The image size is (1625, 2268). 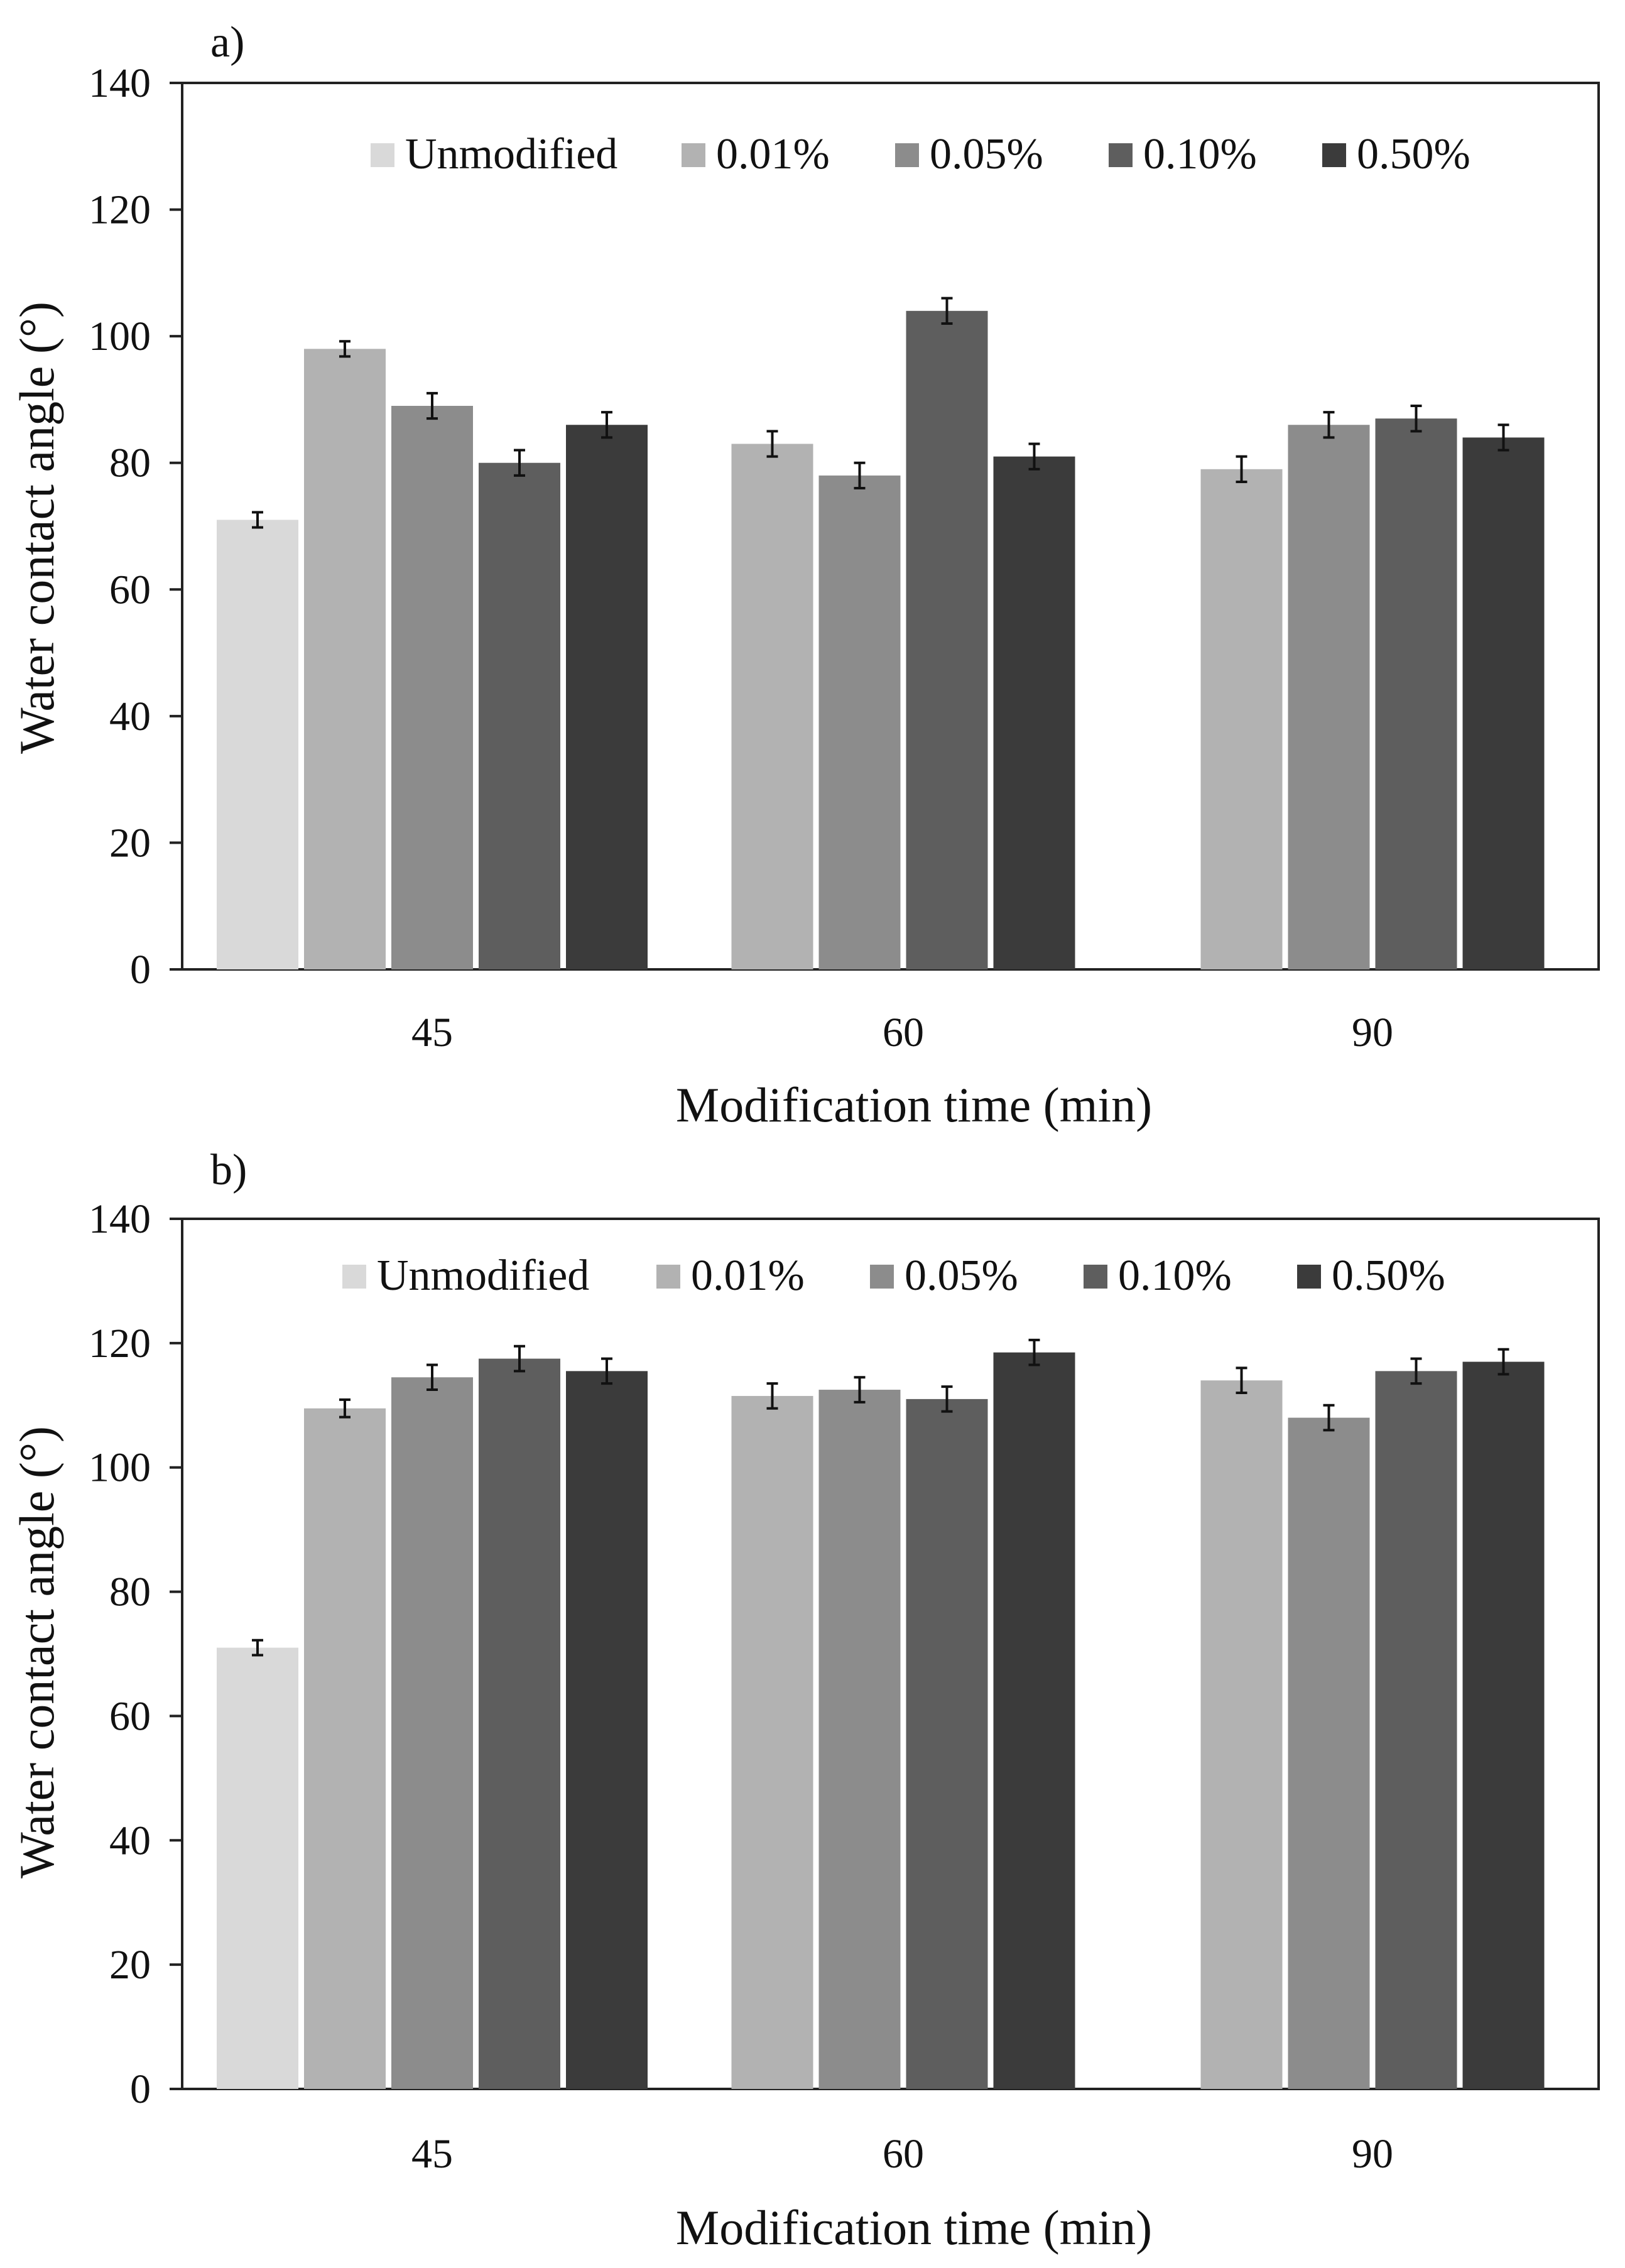 What do you see at coordinates (1034, 712) in the screenshot?
I see `bar-60-0.50pct` at bounding box center [1034, 712].